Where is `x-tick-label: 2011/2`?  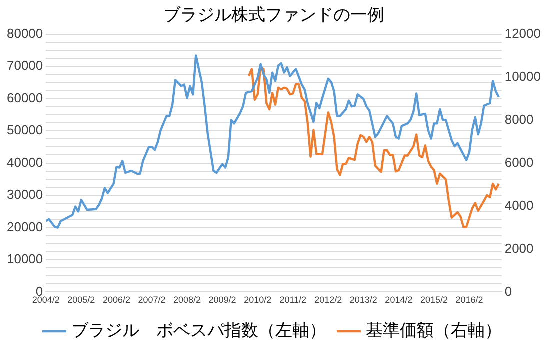
x-tick-label: 2011/2 is located at coordinates (293, 300).